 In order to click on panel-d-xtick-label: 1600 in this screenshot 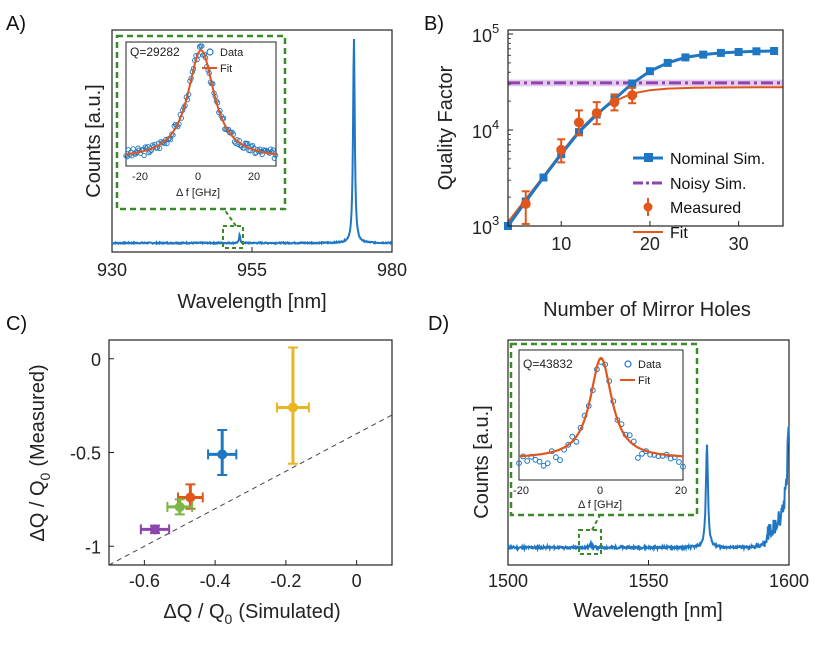, I will do `click(789, 581)`.